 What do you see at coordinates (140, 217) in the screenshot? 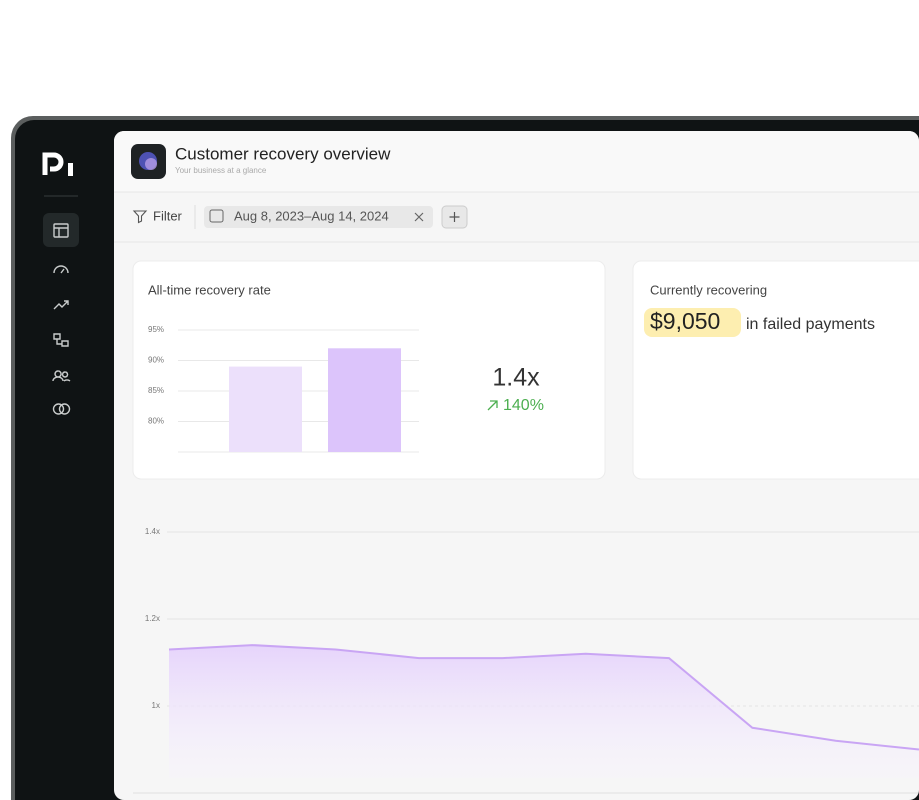
I see `filter-icon` at bounding box center [140, 217].